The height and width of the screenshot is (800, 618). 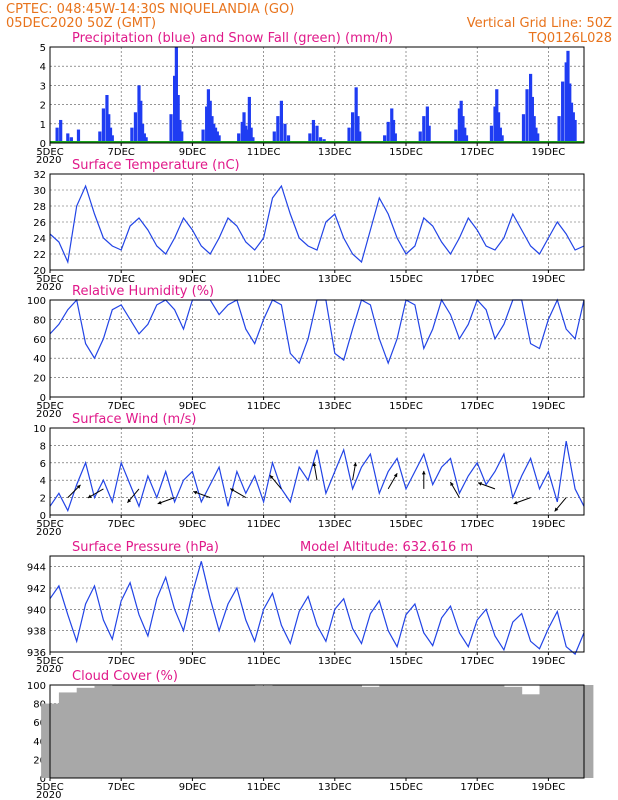 I want to click on y-tick-label: 8, so click(x=43, y=446).